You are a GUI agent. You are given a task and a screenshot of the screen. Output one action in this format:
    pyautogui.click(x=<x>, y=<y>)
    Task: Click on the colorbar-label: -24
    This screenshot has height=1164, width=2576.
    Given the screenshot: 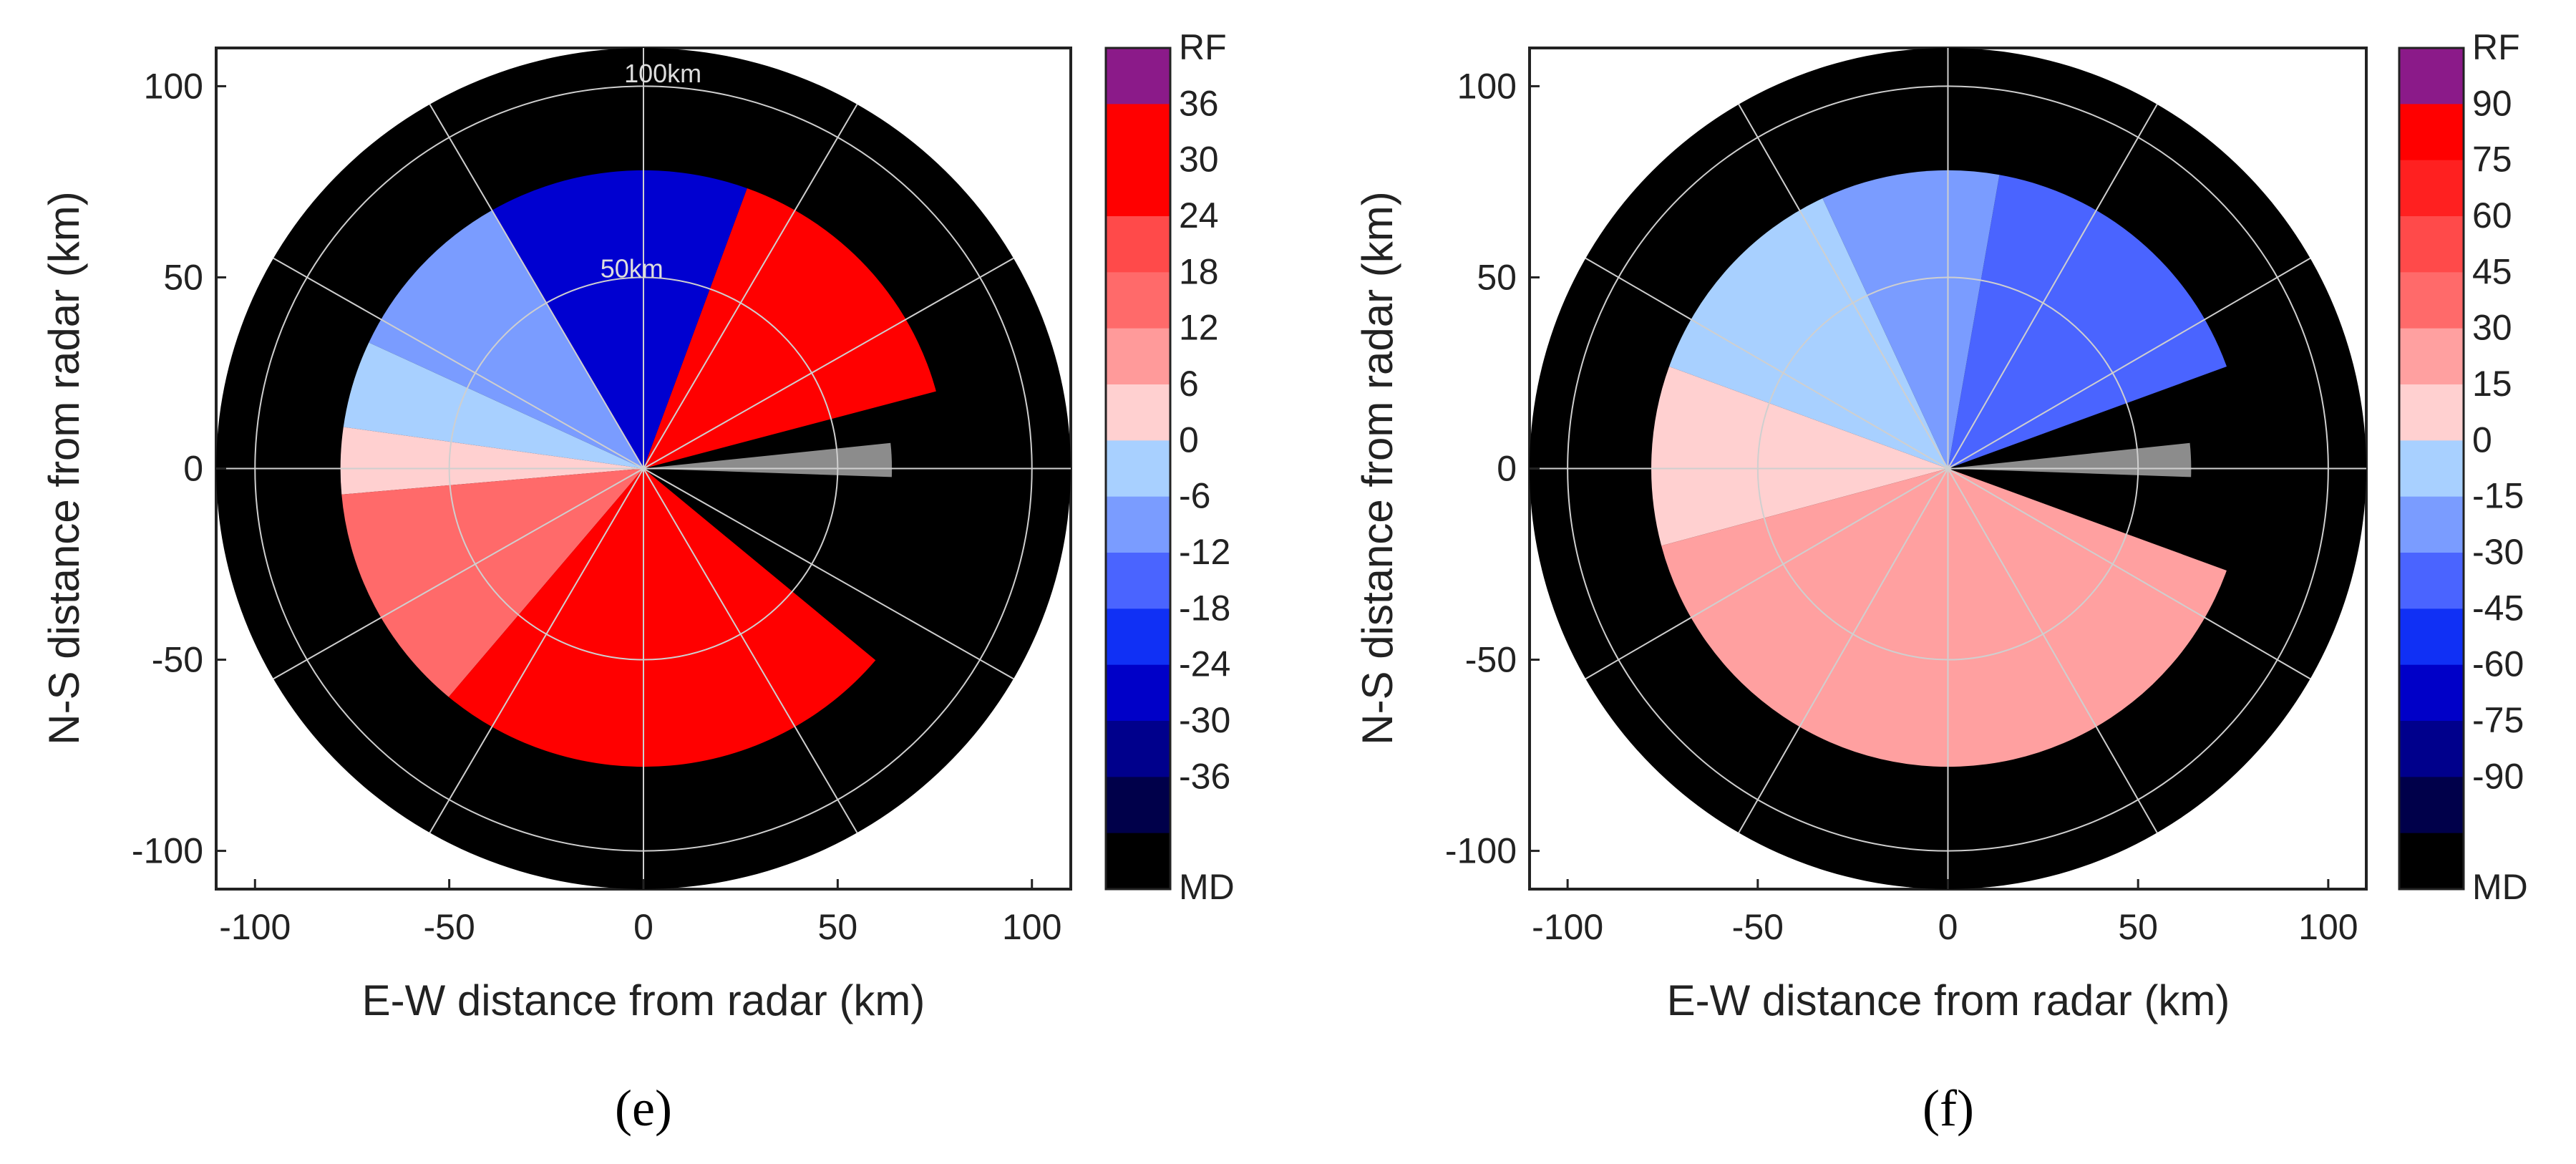 What is the action you would take?
    pyautogui.click(x=1204, y=664)
    